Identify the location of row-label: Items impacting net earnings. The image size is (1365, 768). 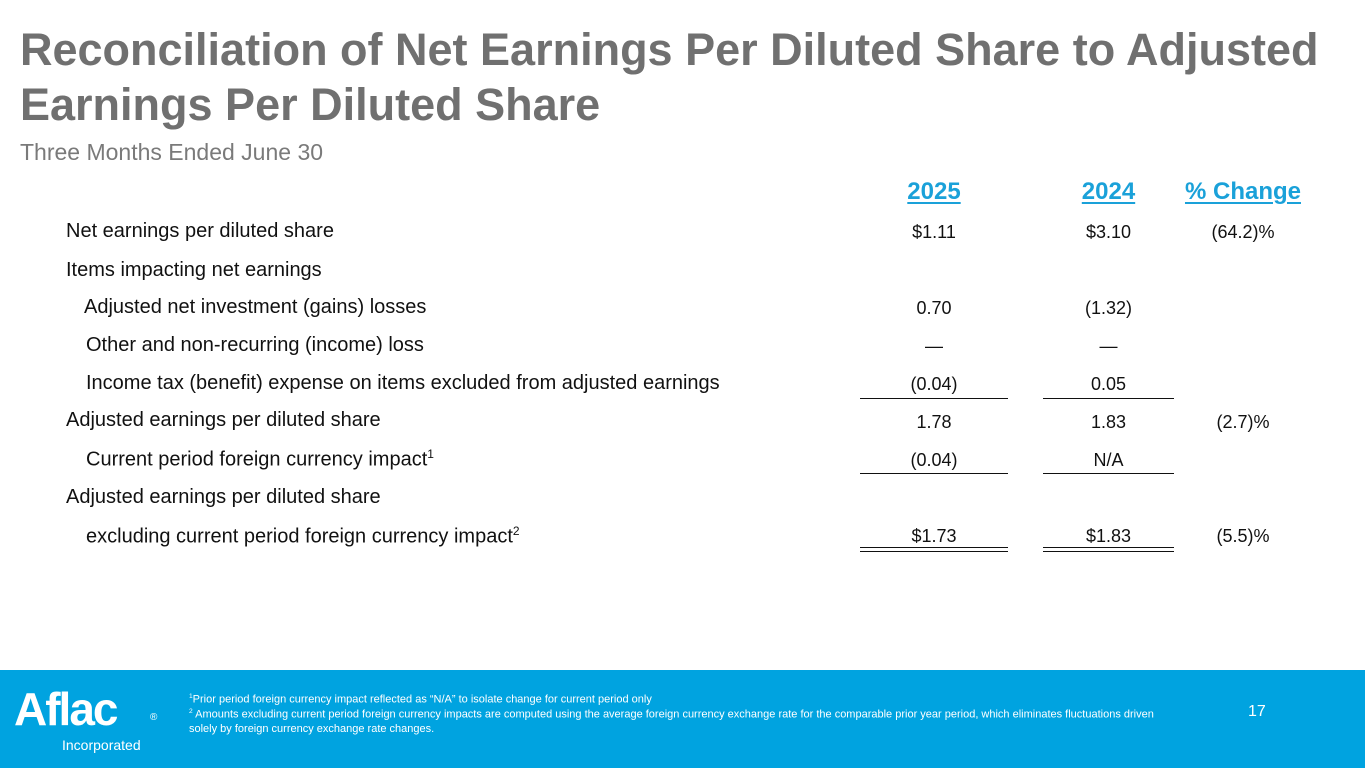
(194, 270).